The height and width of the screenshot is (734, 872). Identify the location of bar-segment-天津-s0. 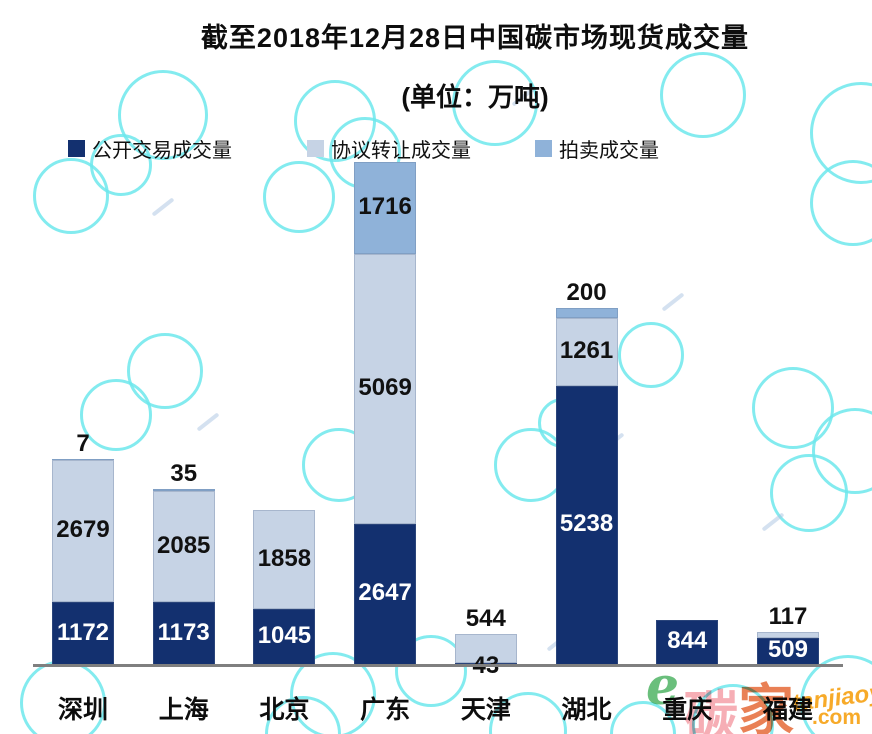
(485, 663).